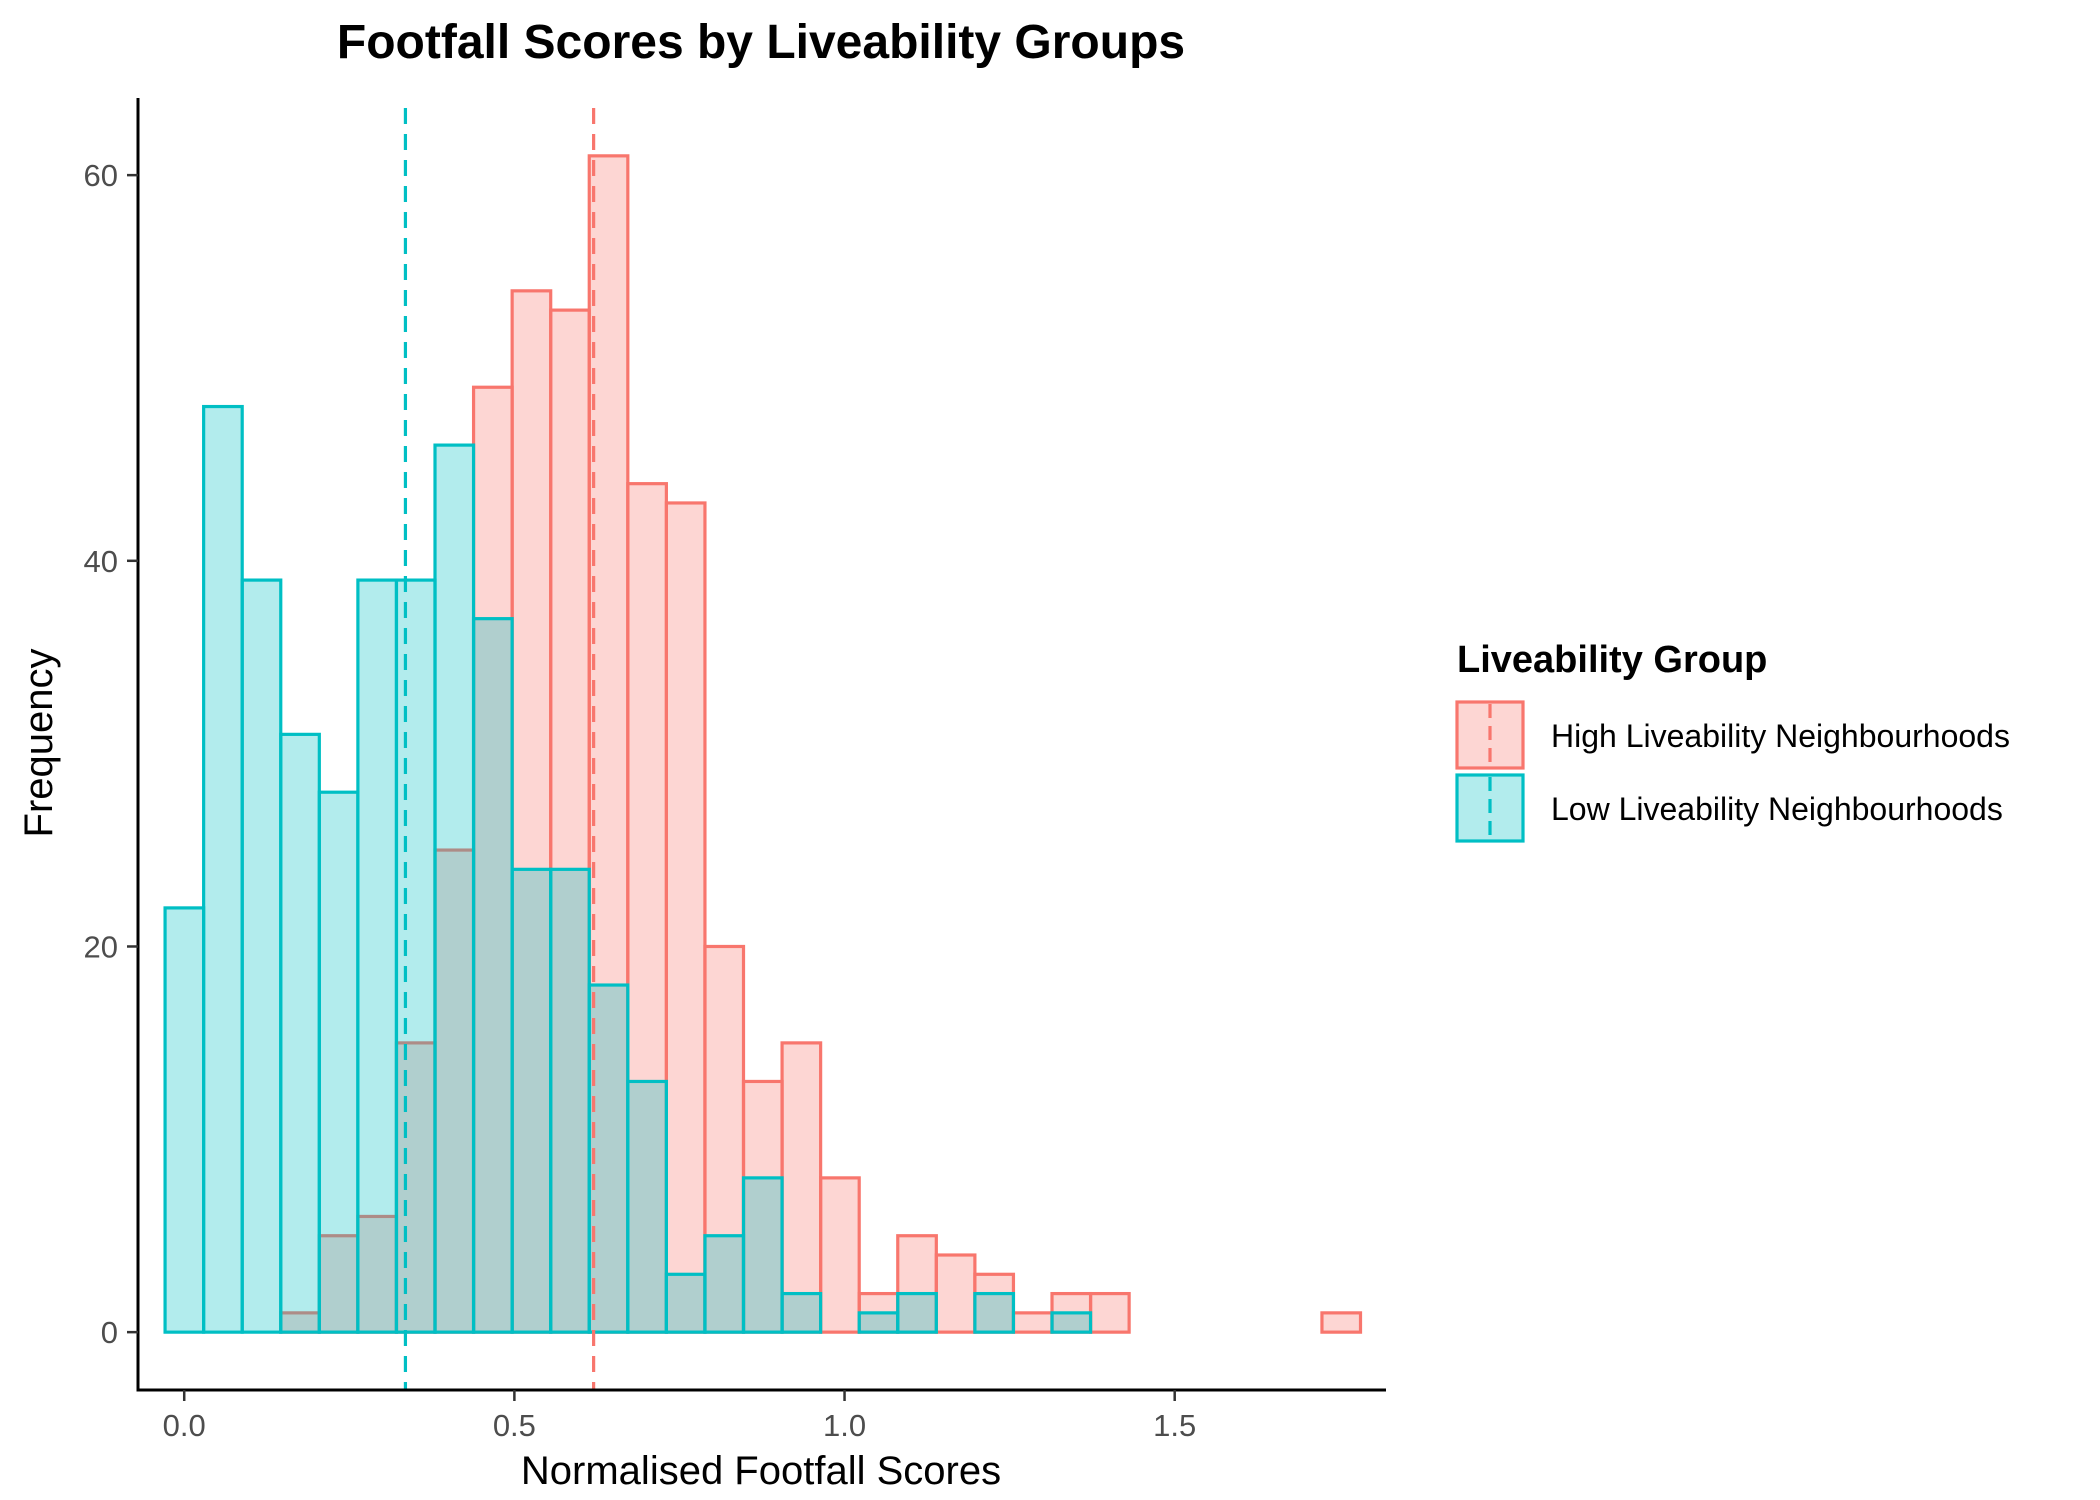 The image size is (2100, 1500). What do you see at coordinates (1174, 1425) in the screenshot?
I see `x-tick-label: 1.5` at bounding box center [1174, 1425].